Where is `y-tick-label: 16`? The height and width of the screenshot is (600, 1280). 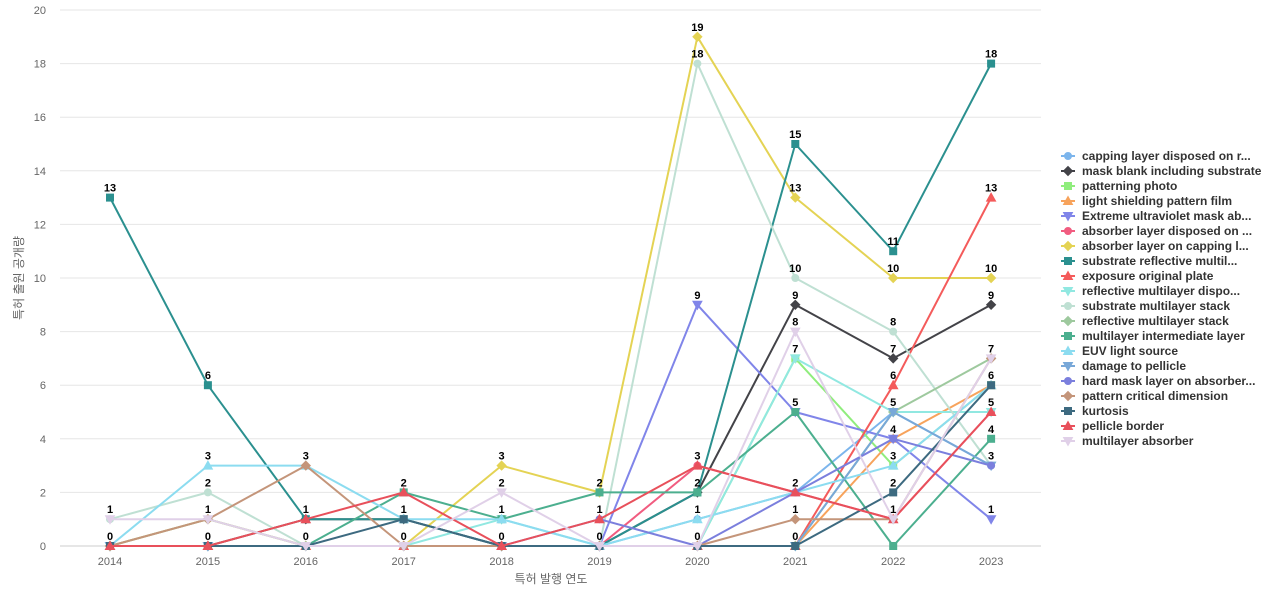 y-tick-label: 16 is located at coordinates (40, 118).